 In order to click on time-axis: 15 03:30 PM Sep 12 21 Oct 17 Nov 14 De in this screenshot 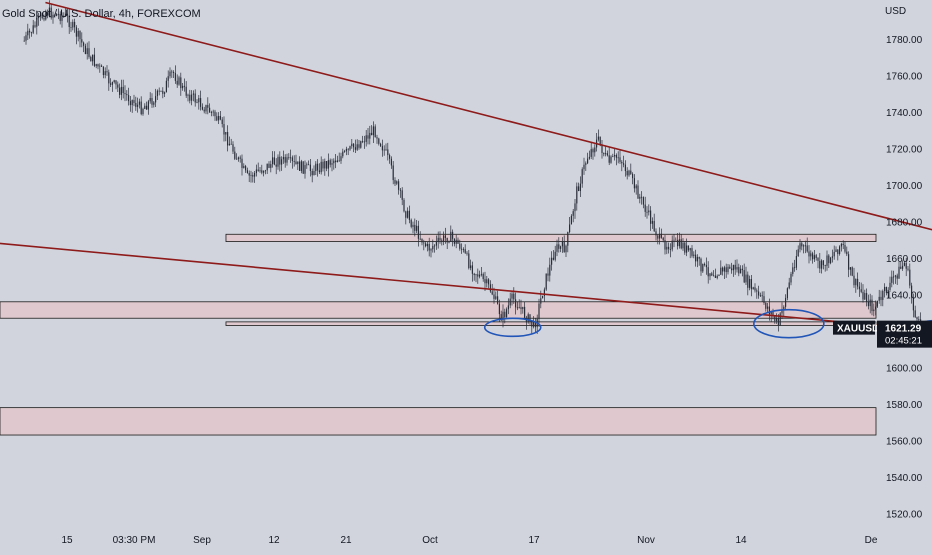, I will do `click(469, 540)`.